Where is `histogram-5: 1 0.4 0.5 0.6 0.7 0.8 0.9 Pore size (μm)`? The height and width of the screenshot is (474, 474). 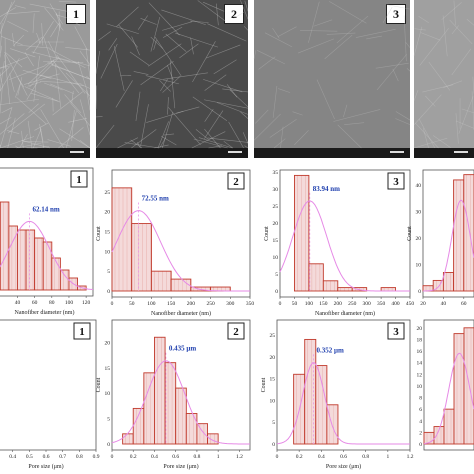
histogram-5: 1 0.4 0.5 0.6 0.7 0.8 0.9 Pore size (μm) is located at coordinates (50, 394).